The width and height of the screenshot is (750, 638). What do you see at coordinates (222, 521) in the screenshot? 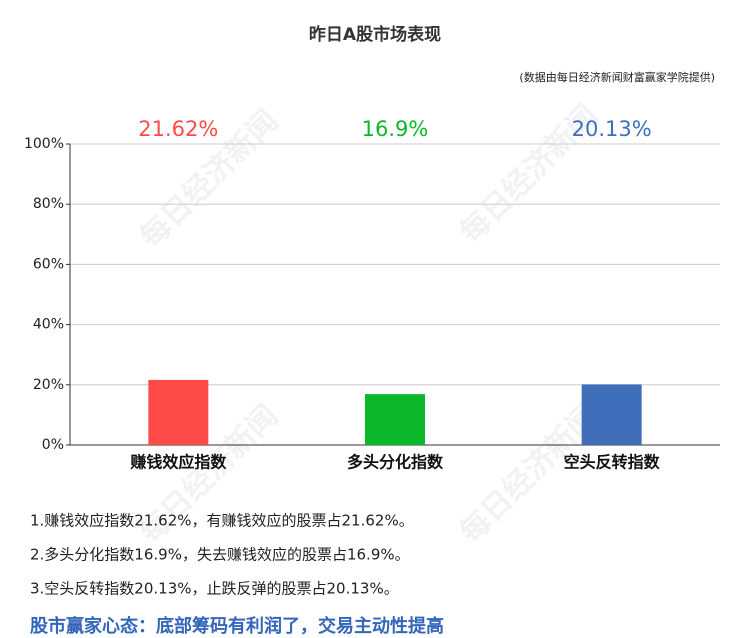
I see `note: 1.赚钱效应指数21.62%，有赚钱效应的股票占21.62%。` at bounding box center [222, 521].